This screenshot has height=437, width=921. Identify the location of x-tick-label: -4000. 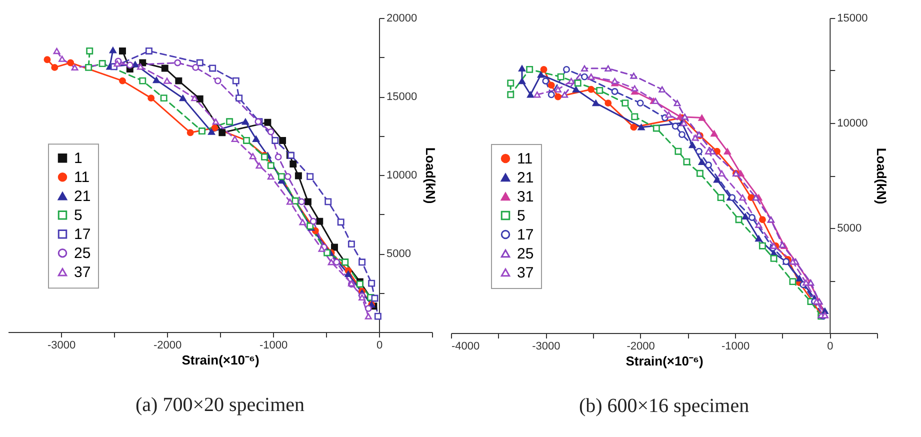
(466, 346).